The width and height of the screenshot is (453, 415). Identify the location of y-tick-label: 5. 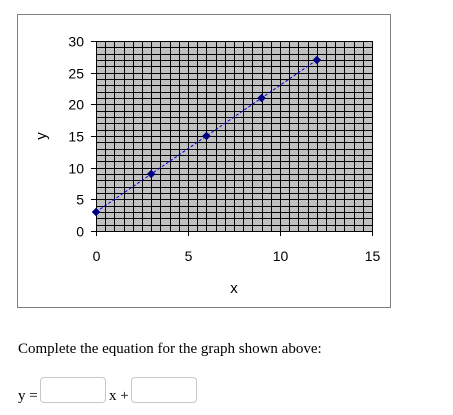
(80, 200).